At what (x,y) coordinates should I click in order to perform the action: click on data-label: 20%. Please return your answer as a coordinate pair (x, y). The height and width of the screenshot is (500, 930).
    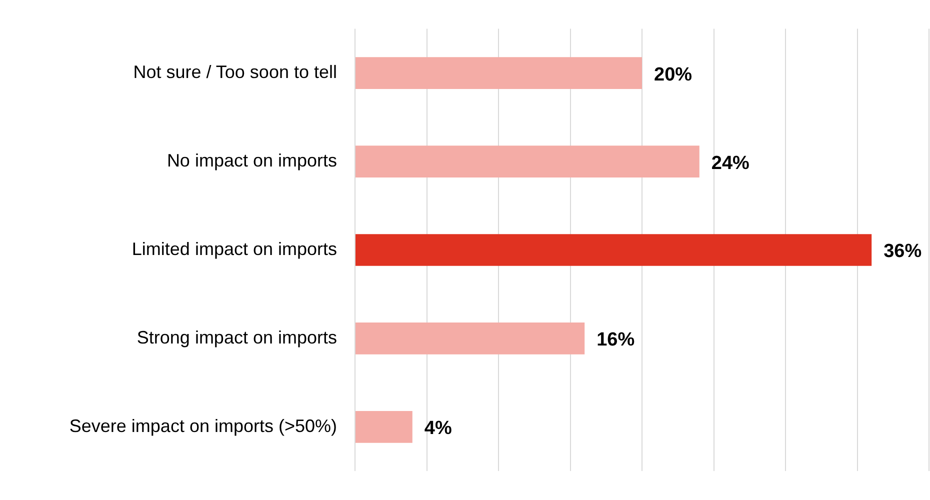
    Looking at the image, I should click on (673, 75).